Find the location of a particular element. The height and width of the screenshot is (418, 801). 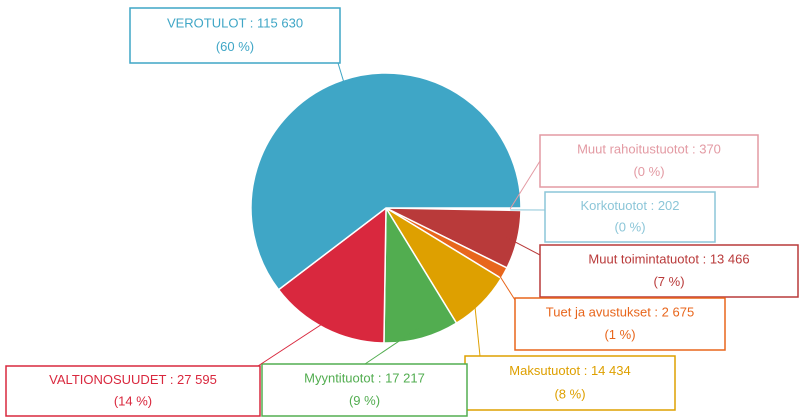

category-label: VALTIONOSUUDET is located at coordinates (107, 379).